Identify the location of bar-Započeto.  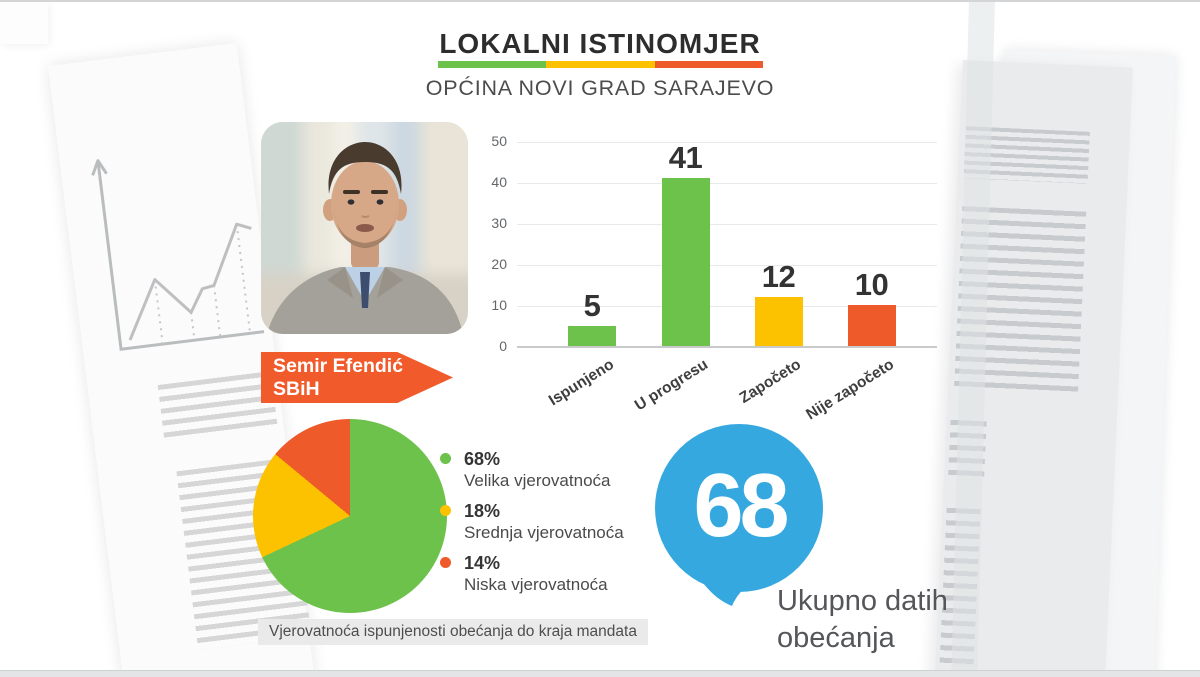
(778, 321).